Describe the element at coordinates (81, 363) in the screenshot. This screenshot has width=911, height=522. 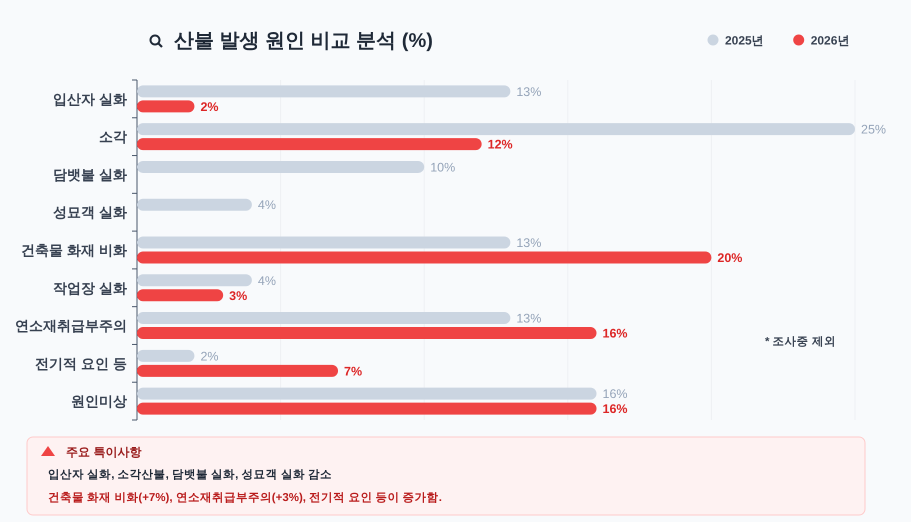
I see `y-tick-label: 전기적 요인 등` at that location.